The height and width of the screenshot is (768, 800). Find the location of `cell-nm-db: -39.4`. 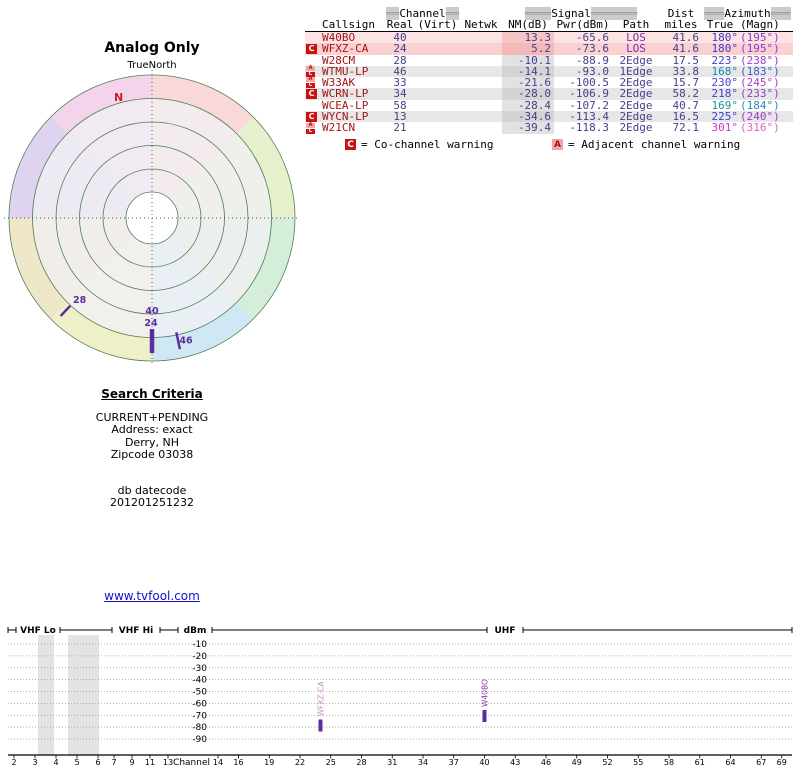

cell-nm-db: -39.4 is located at coordinates (528, 128).